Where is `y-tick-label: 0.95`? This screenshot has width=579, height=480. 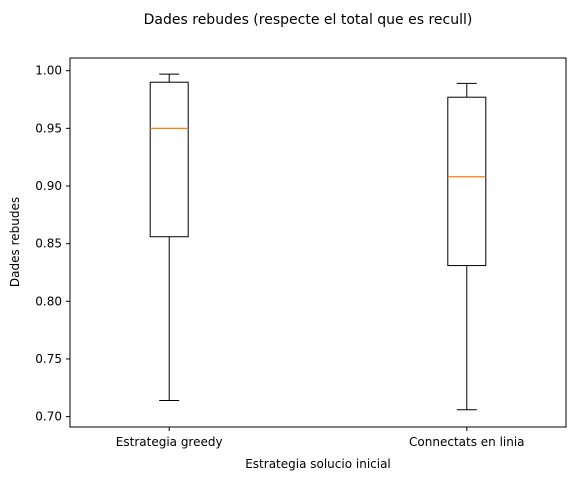 y-tick-label: 0.95 is located at coordinates (48, 128).